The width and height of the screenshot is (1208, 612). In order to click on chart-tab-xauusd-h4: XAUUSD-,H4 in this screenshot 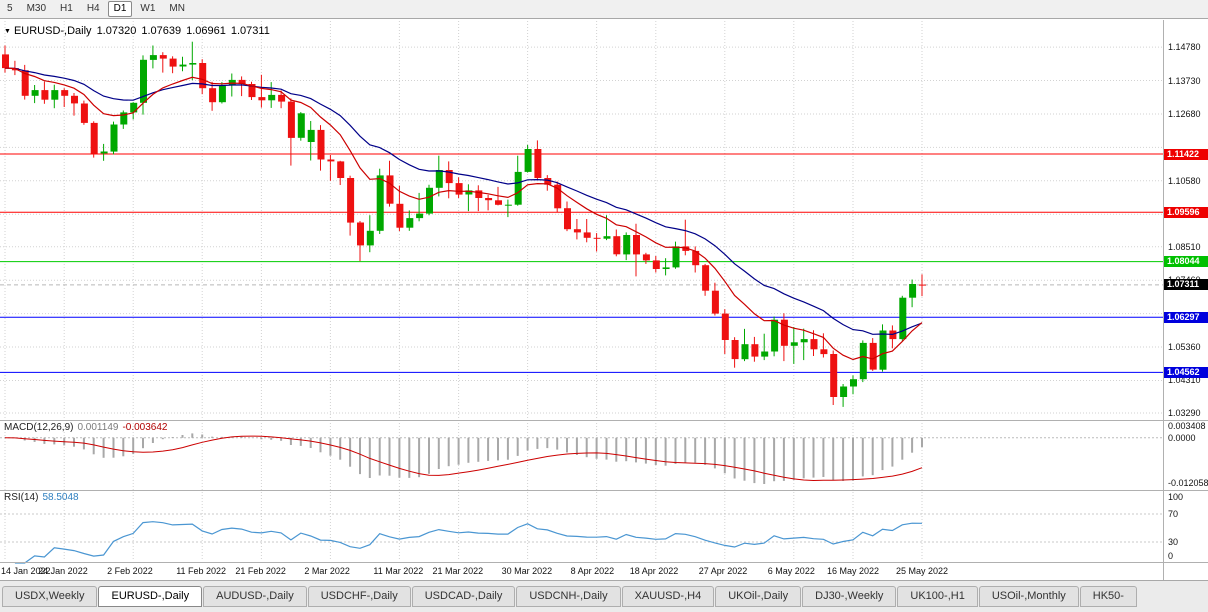, I will do `click(668, 596)`.